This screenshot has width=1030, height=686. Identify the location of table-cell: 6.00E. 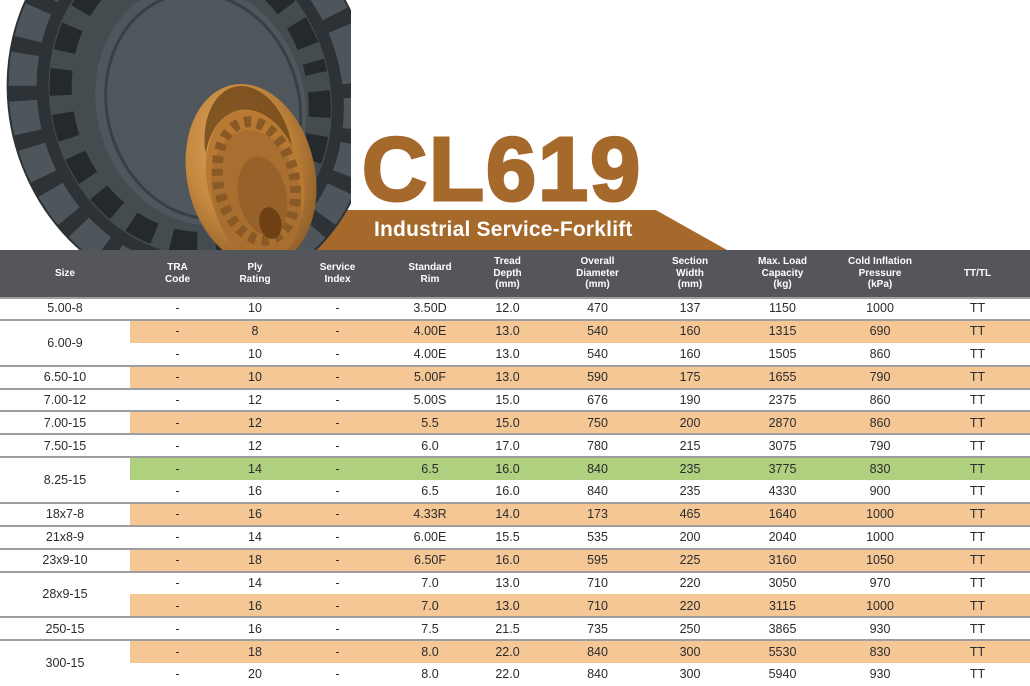
(430, 537).